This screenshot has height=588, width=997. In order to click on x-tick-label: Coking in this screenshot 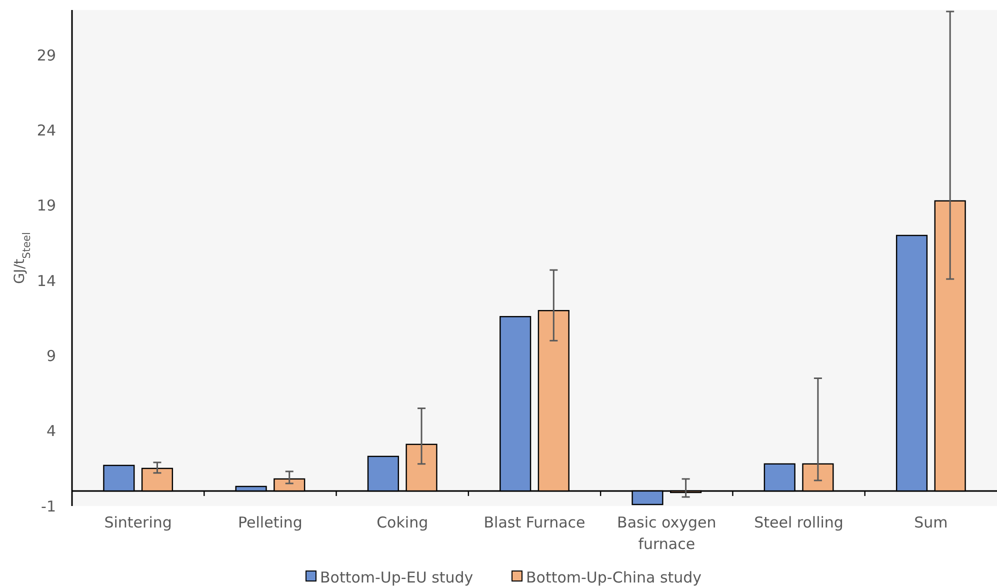, I will do `click(402, 522)`.